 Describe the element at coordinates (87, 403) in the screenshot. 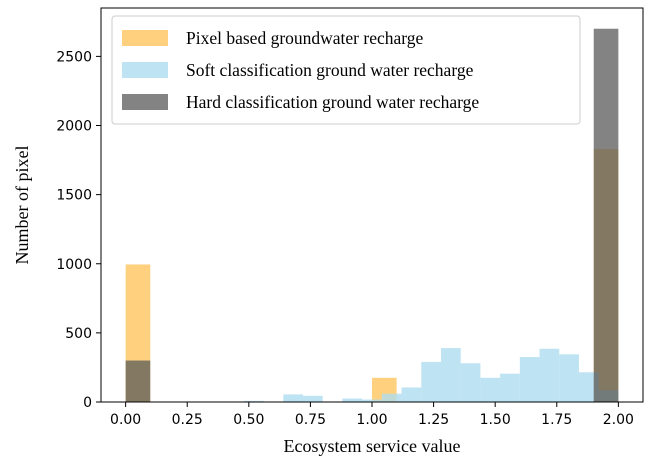

I see `y-tick-label: 0` at that location.